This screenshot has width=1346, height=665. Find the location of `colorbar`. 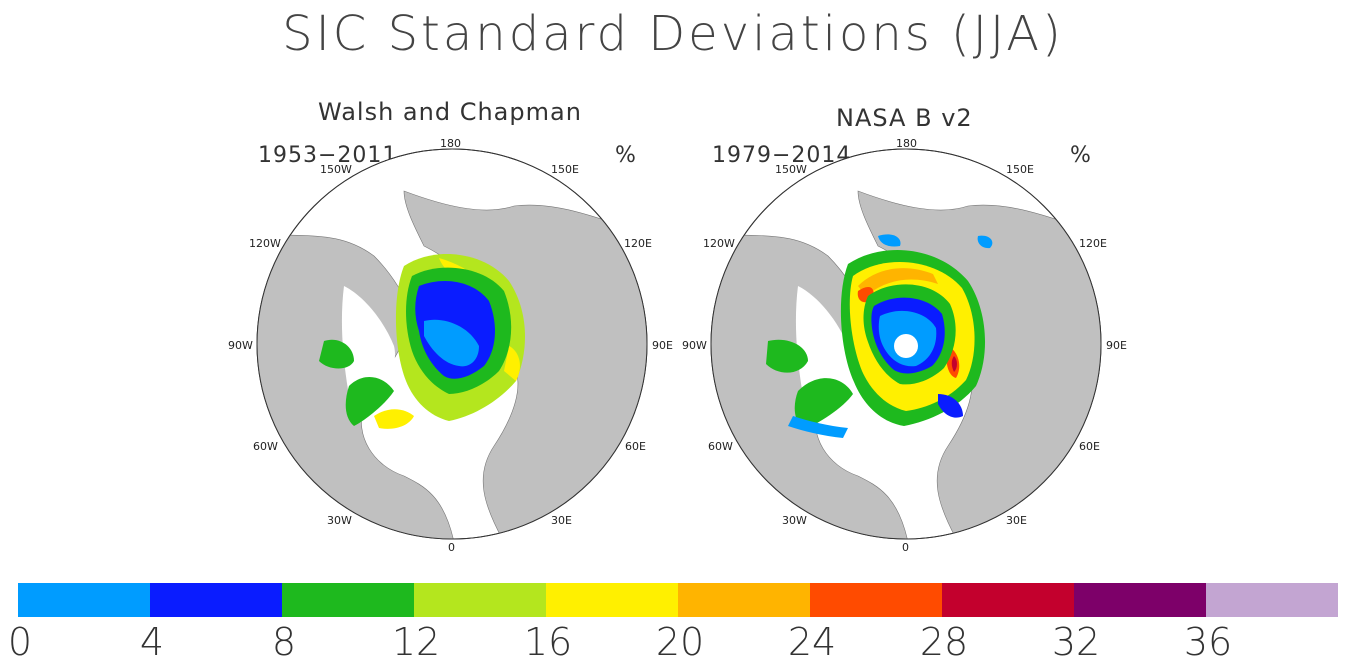

colorbar is located at coordinates (678, 600).